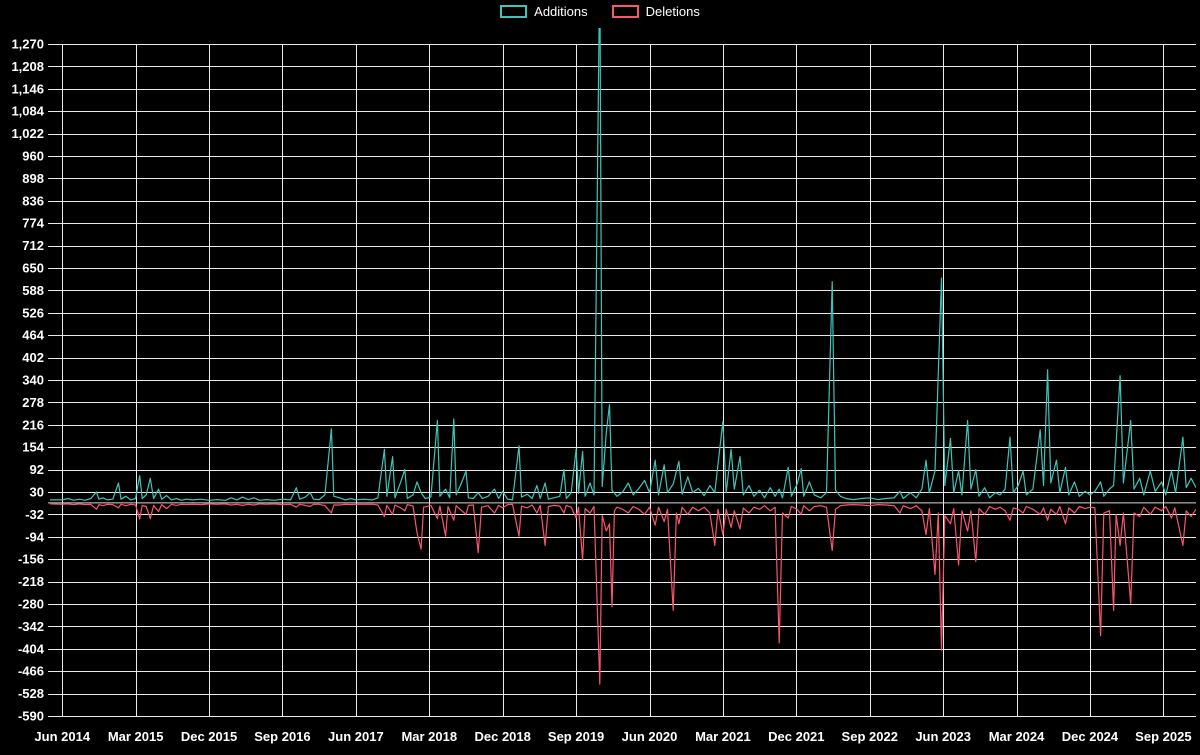 The image size is (1200, 755). I want to click on svg-text: Mar 2021, so click(723, 736).